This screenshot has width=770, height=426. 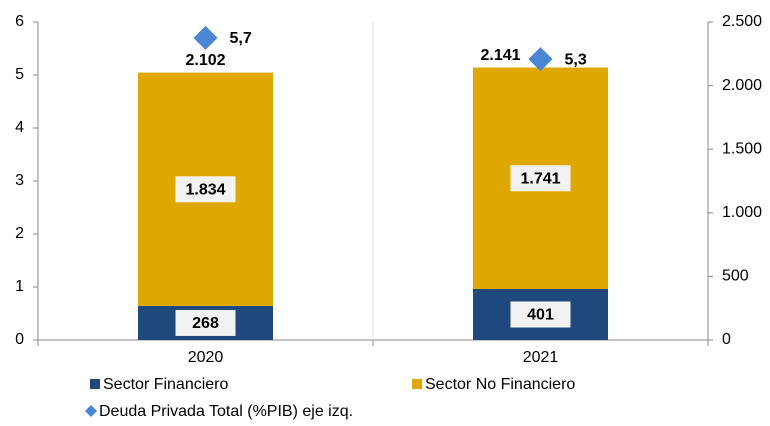 I want to click on y2-tick-label: 500, so click(x=735, y=276).